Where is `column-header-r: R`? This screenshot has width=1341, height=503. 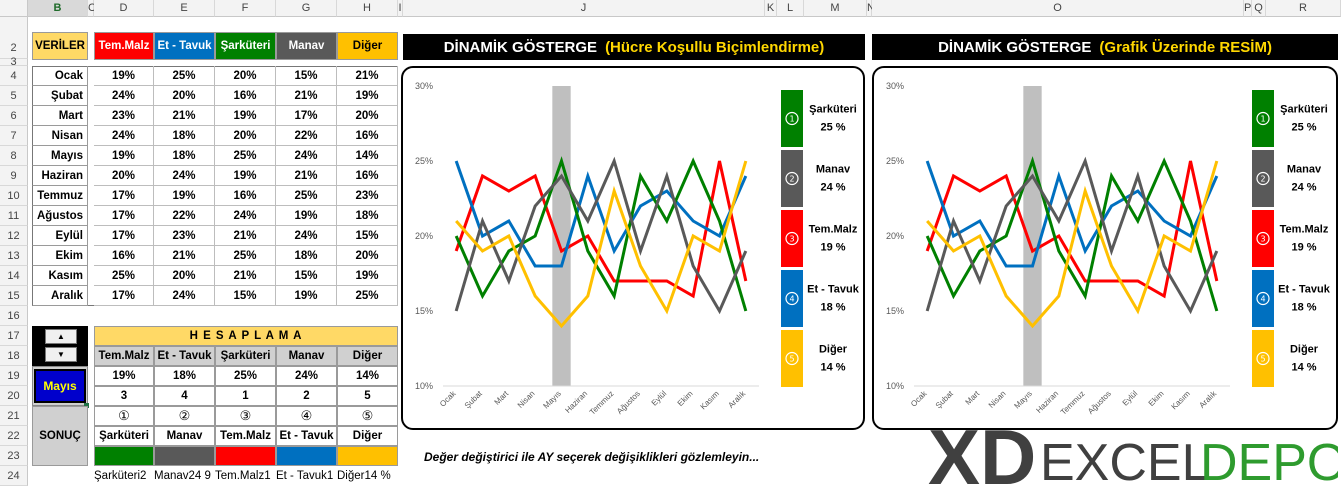 column-header-r: R is located at coordinates (1303, 8).